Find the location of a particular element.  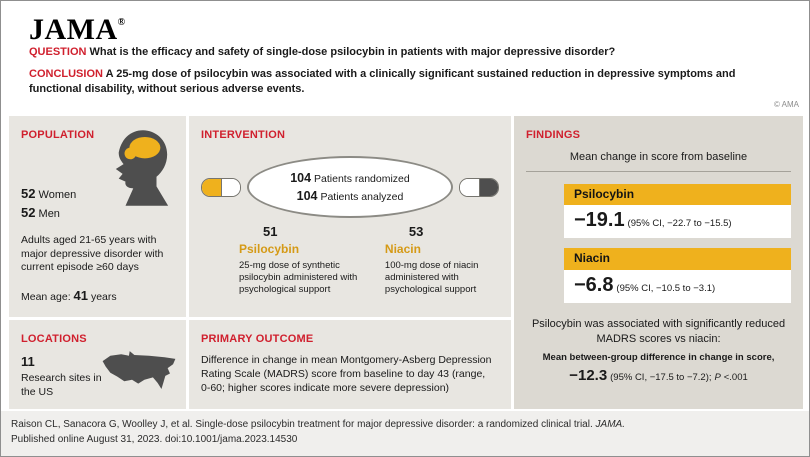

niacin-arm-name: Niacin is located at coordinates (402, 249).